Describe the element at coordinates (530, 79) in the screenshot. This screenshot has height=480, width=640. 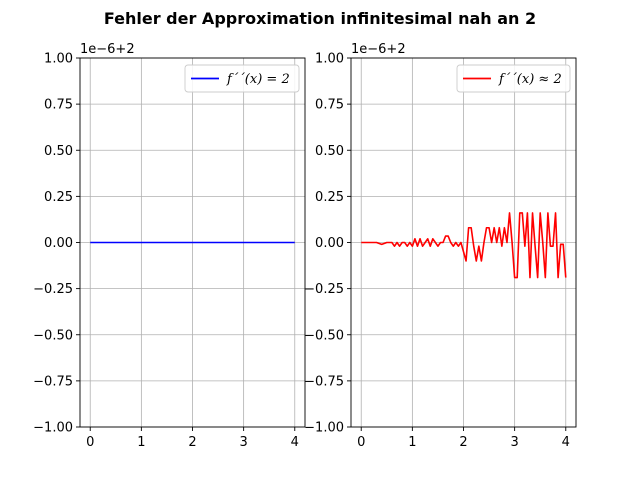
I see `legend-label: f´´(x) ≈ 2` at that location.